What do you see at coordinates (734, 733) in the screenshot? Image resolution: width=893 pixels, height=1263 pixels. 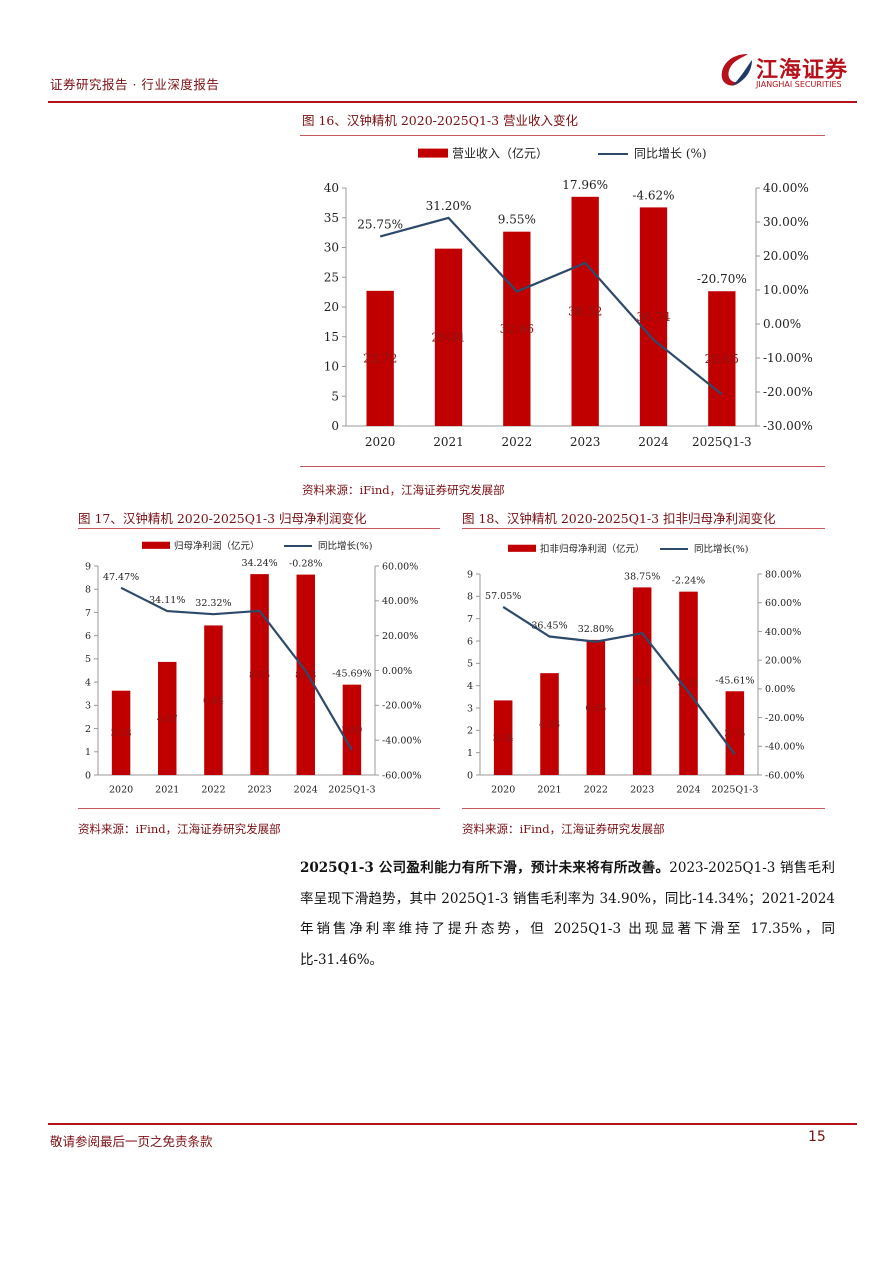 I see `bar-value-label: 3.75` at bounding box center [734, 733].